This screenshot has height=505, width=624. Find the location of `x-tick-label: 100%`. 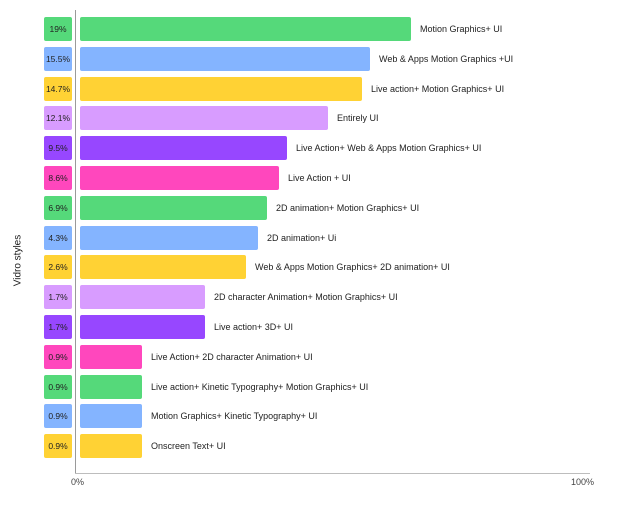

x-tick-label: 100% is located at coordinates (583, 482).